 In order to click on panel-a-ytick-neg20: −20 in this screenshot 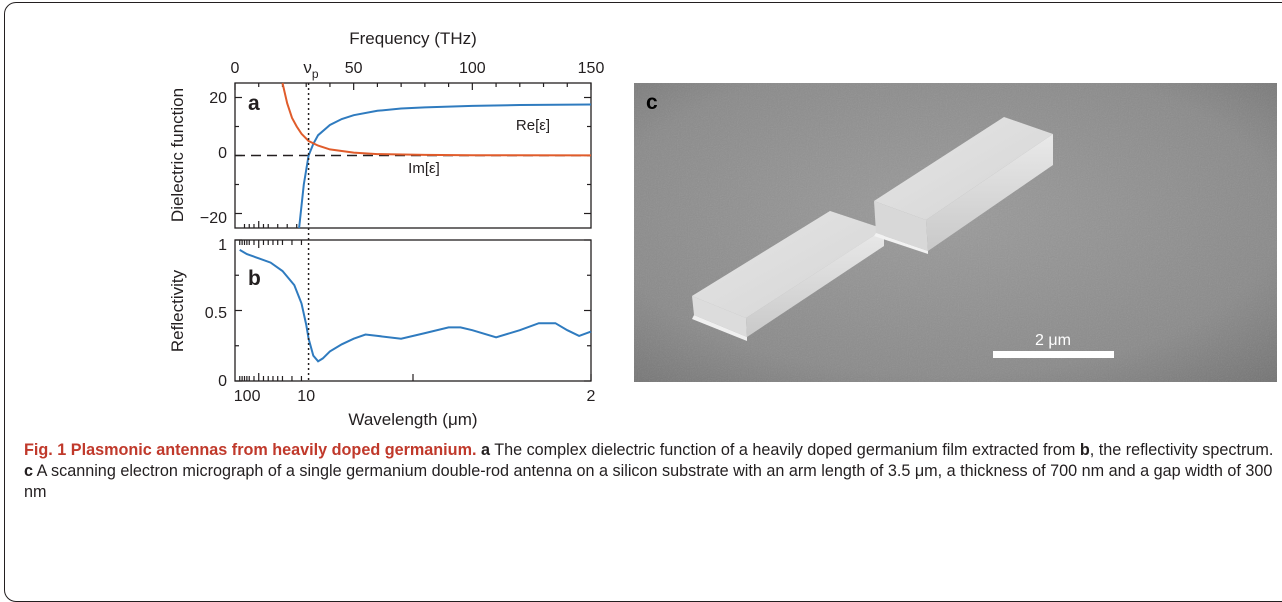, I will do `click(213, 218)`.